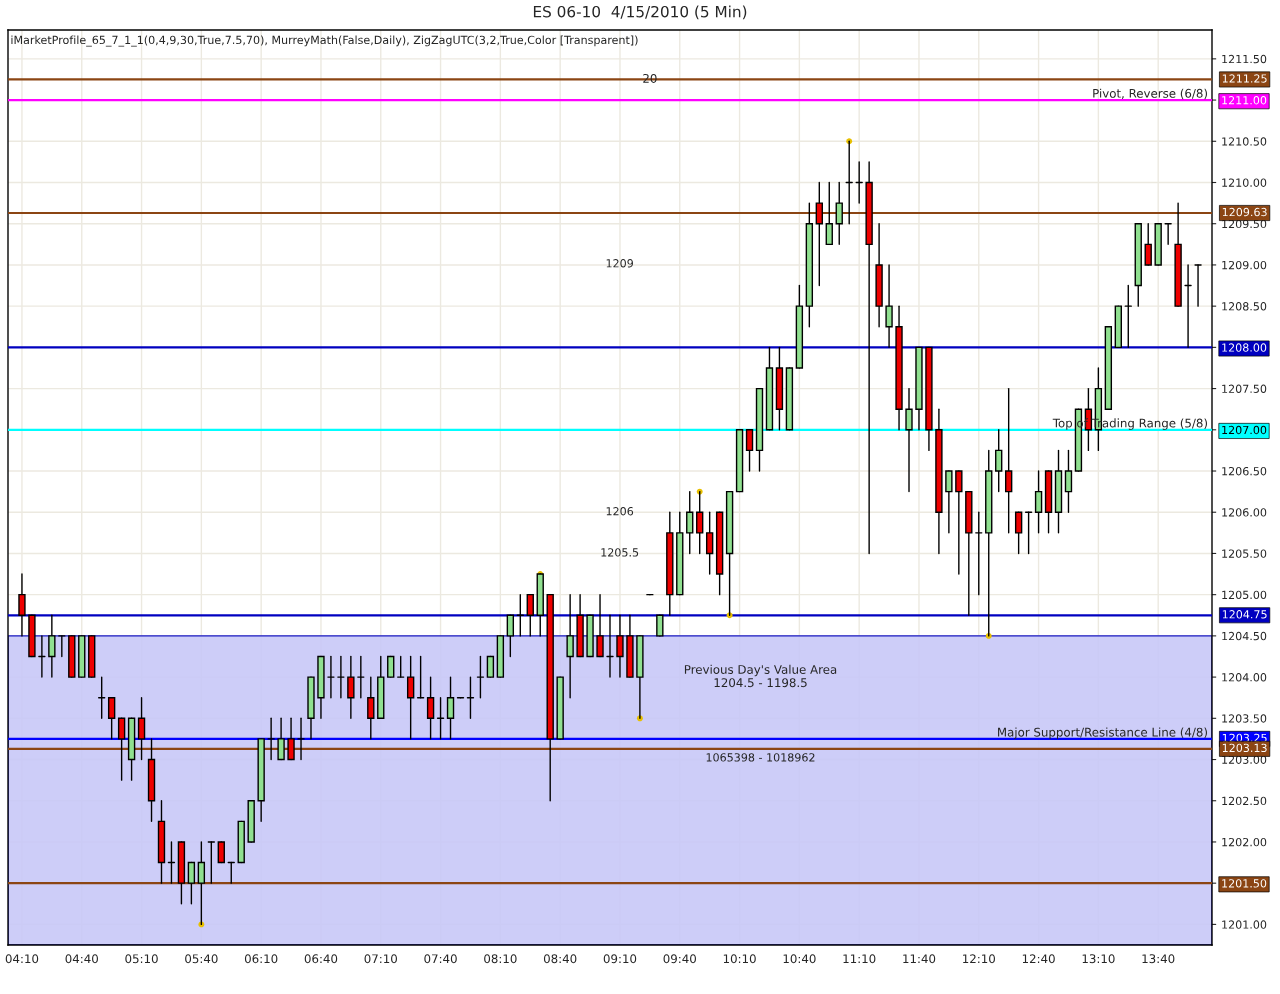 The width and height of the screenshot is (1280, 994). What do you see at coordinates (261, 959) in the screenshot?
I see `x-tick-label: 06:10` at bounding box center [261, 959].